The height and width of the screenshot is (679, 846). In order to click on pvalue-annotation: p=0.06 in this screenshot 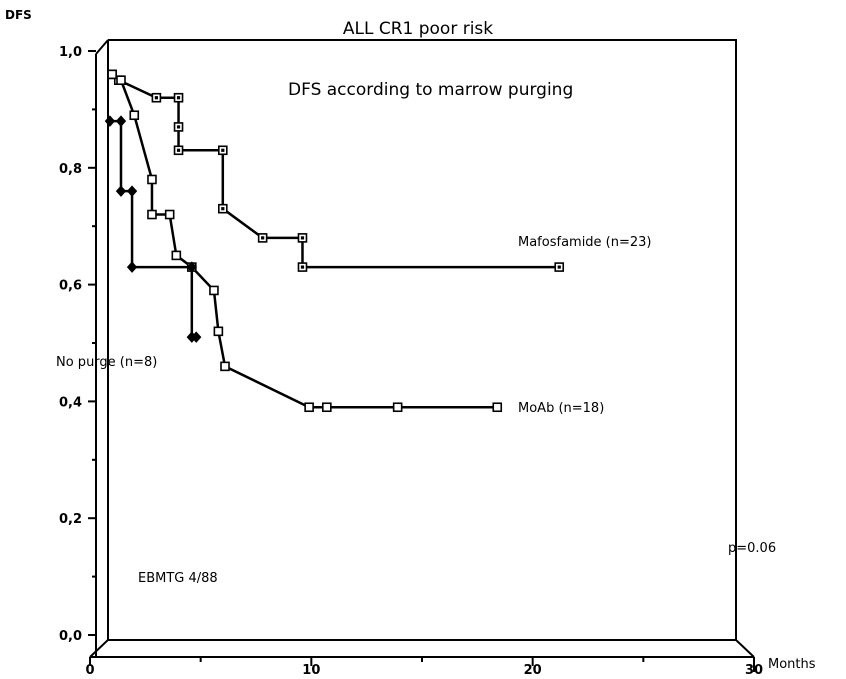, I will do `click(752, 548)`.